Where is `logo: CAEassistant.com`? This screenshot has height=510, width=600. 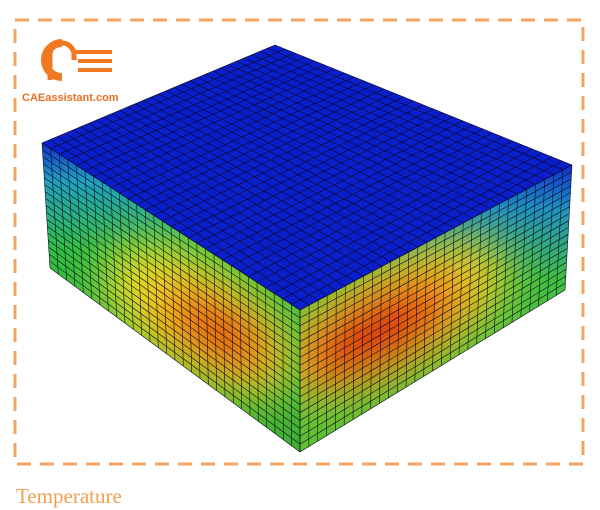 logo: CAEassistant.com is located at coordinates (70, 71).